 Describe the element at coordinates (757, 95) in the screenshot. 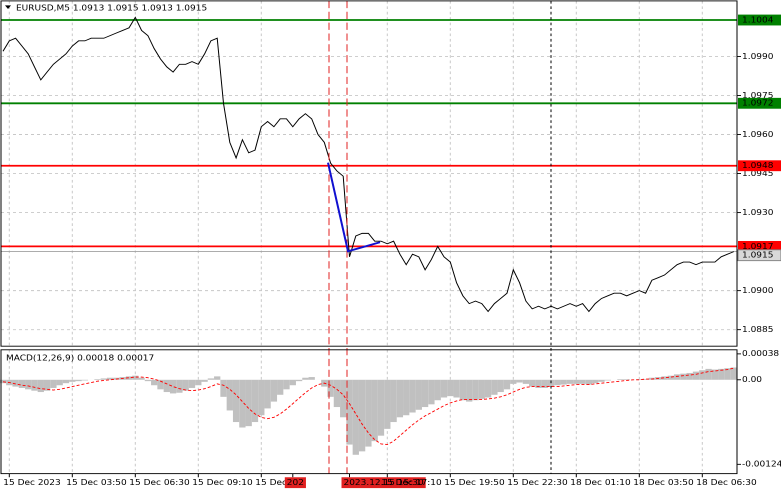

I see `y-tick-label: 1.0975` at that location.